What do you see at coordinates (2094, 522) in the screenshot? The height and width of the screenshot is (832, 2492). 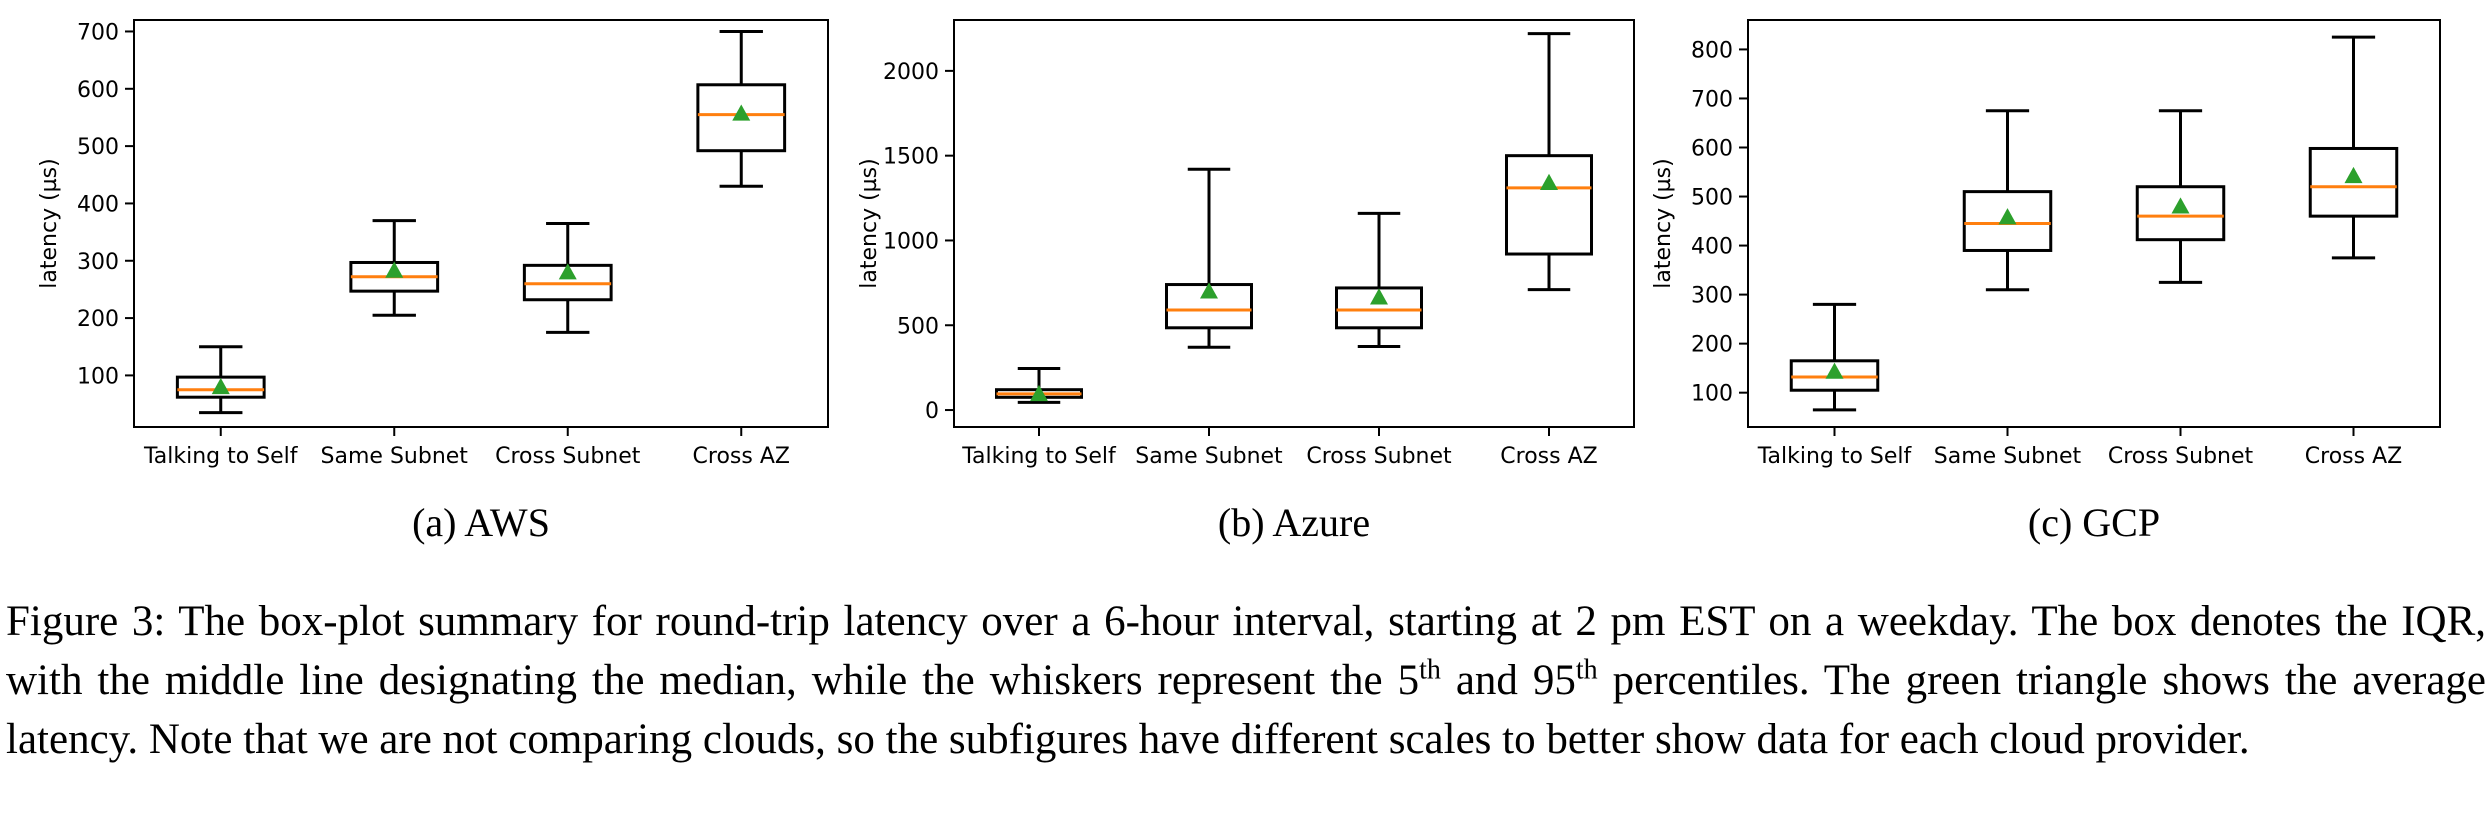 I see `subcaption: (c) GCP` at bounding box center [2094, 522].